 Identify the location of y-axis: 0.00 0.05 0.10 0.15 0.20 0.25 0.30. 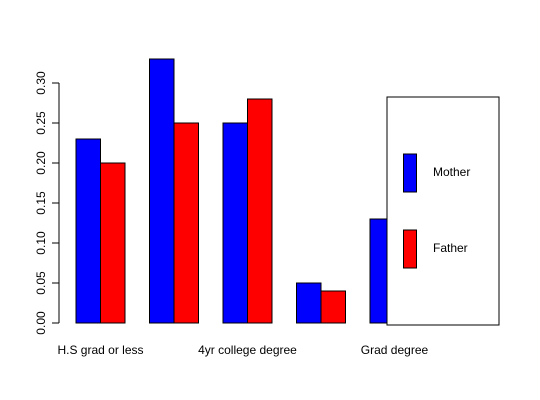
(47, 203).